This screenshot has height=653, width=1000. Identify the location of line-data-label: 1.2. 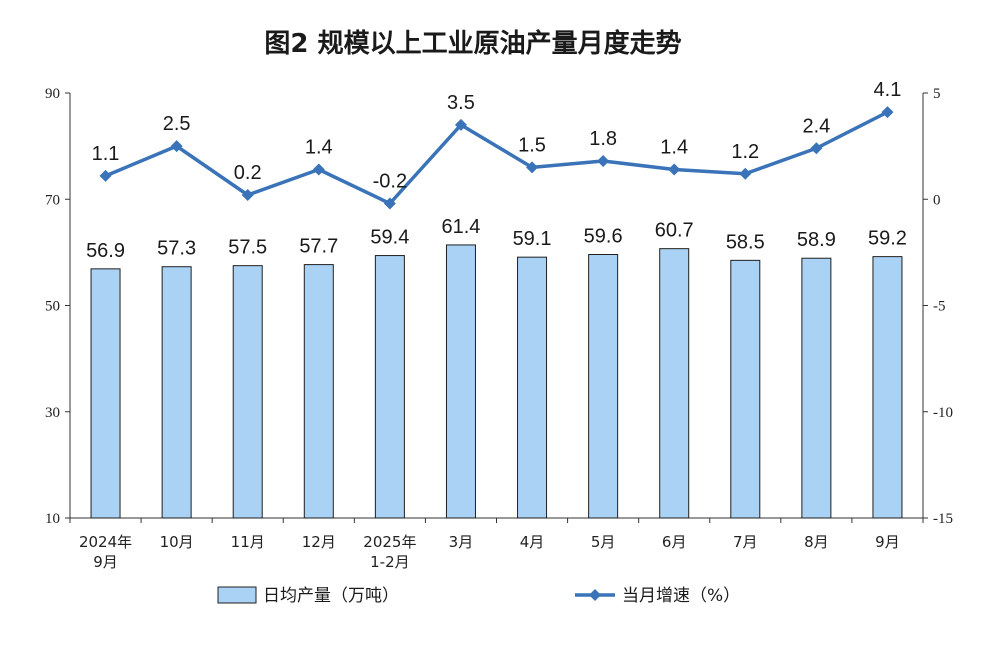
(745, 152).